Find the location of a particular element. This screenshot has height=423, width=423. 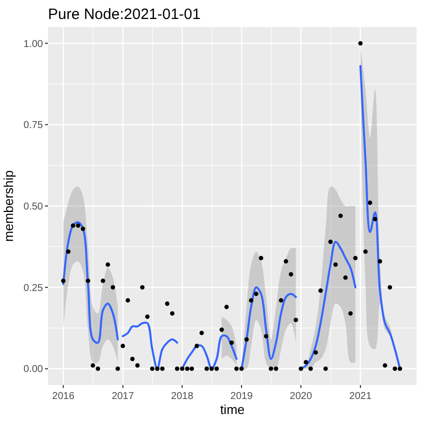

x-tick-label: 2019 is located at coordinates (242, 396).